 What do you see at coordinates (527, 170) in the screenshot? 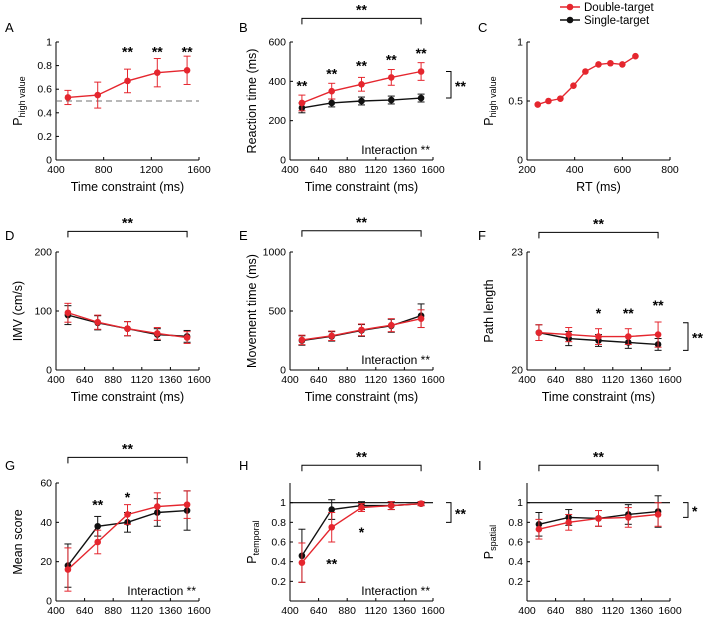
I see `x-tick-label: 200` at bounding box center [527, 170].